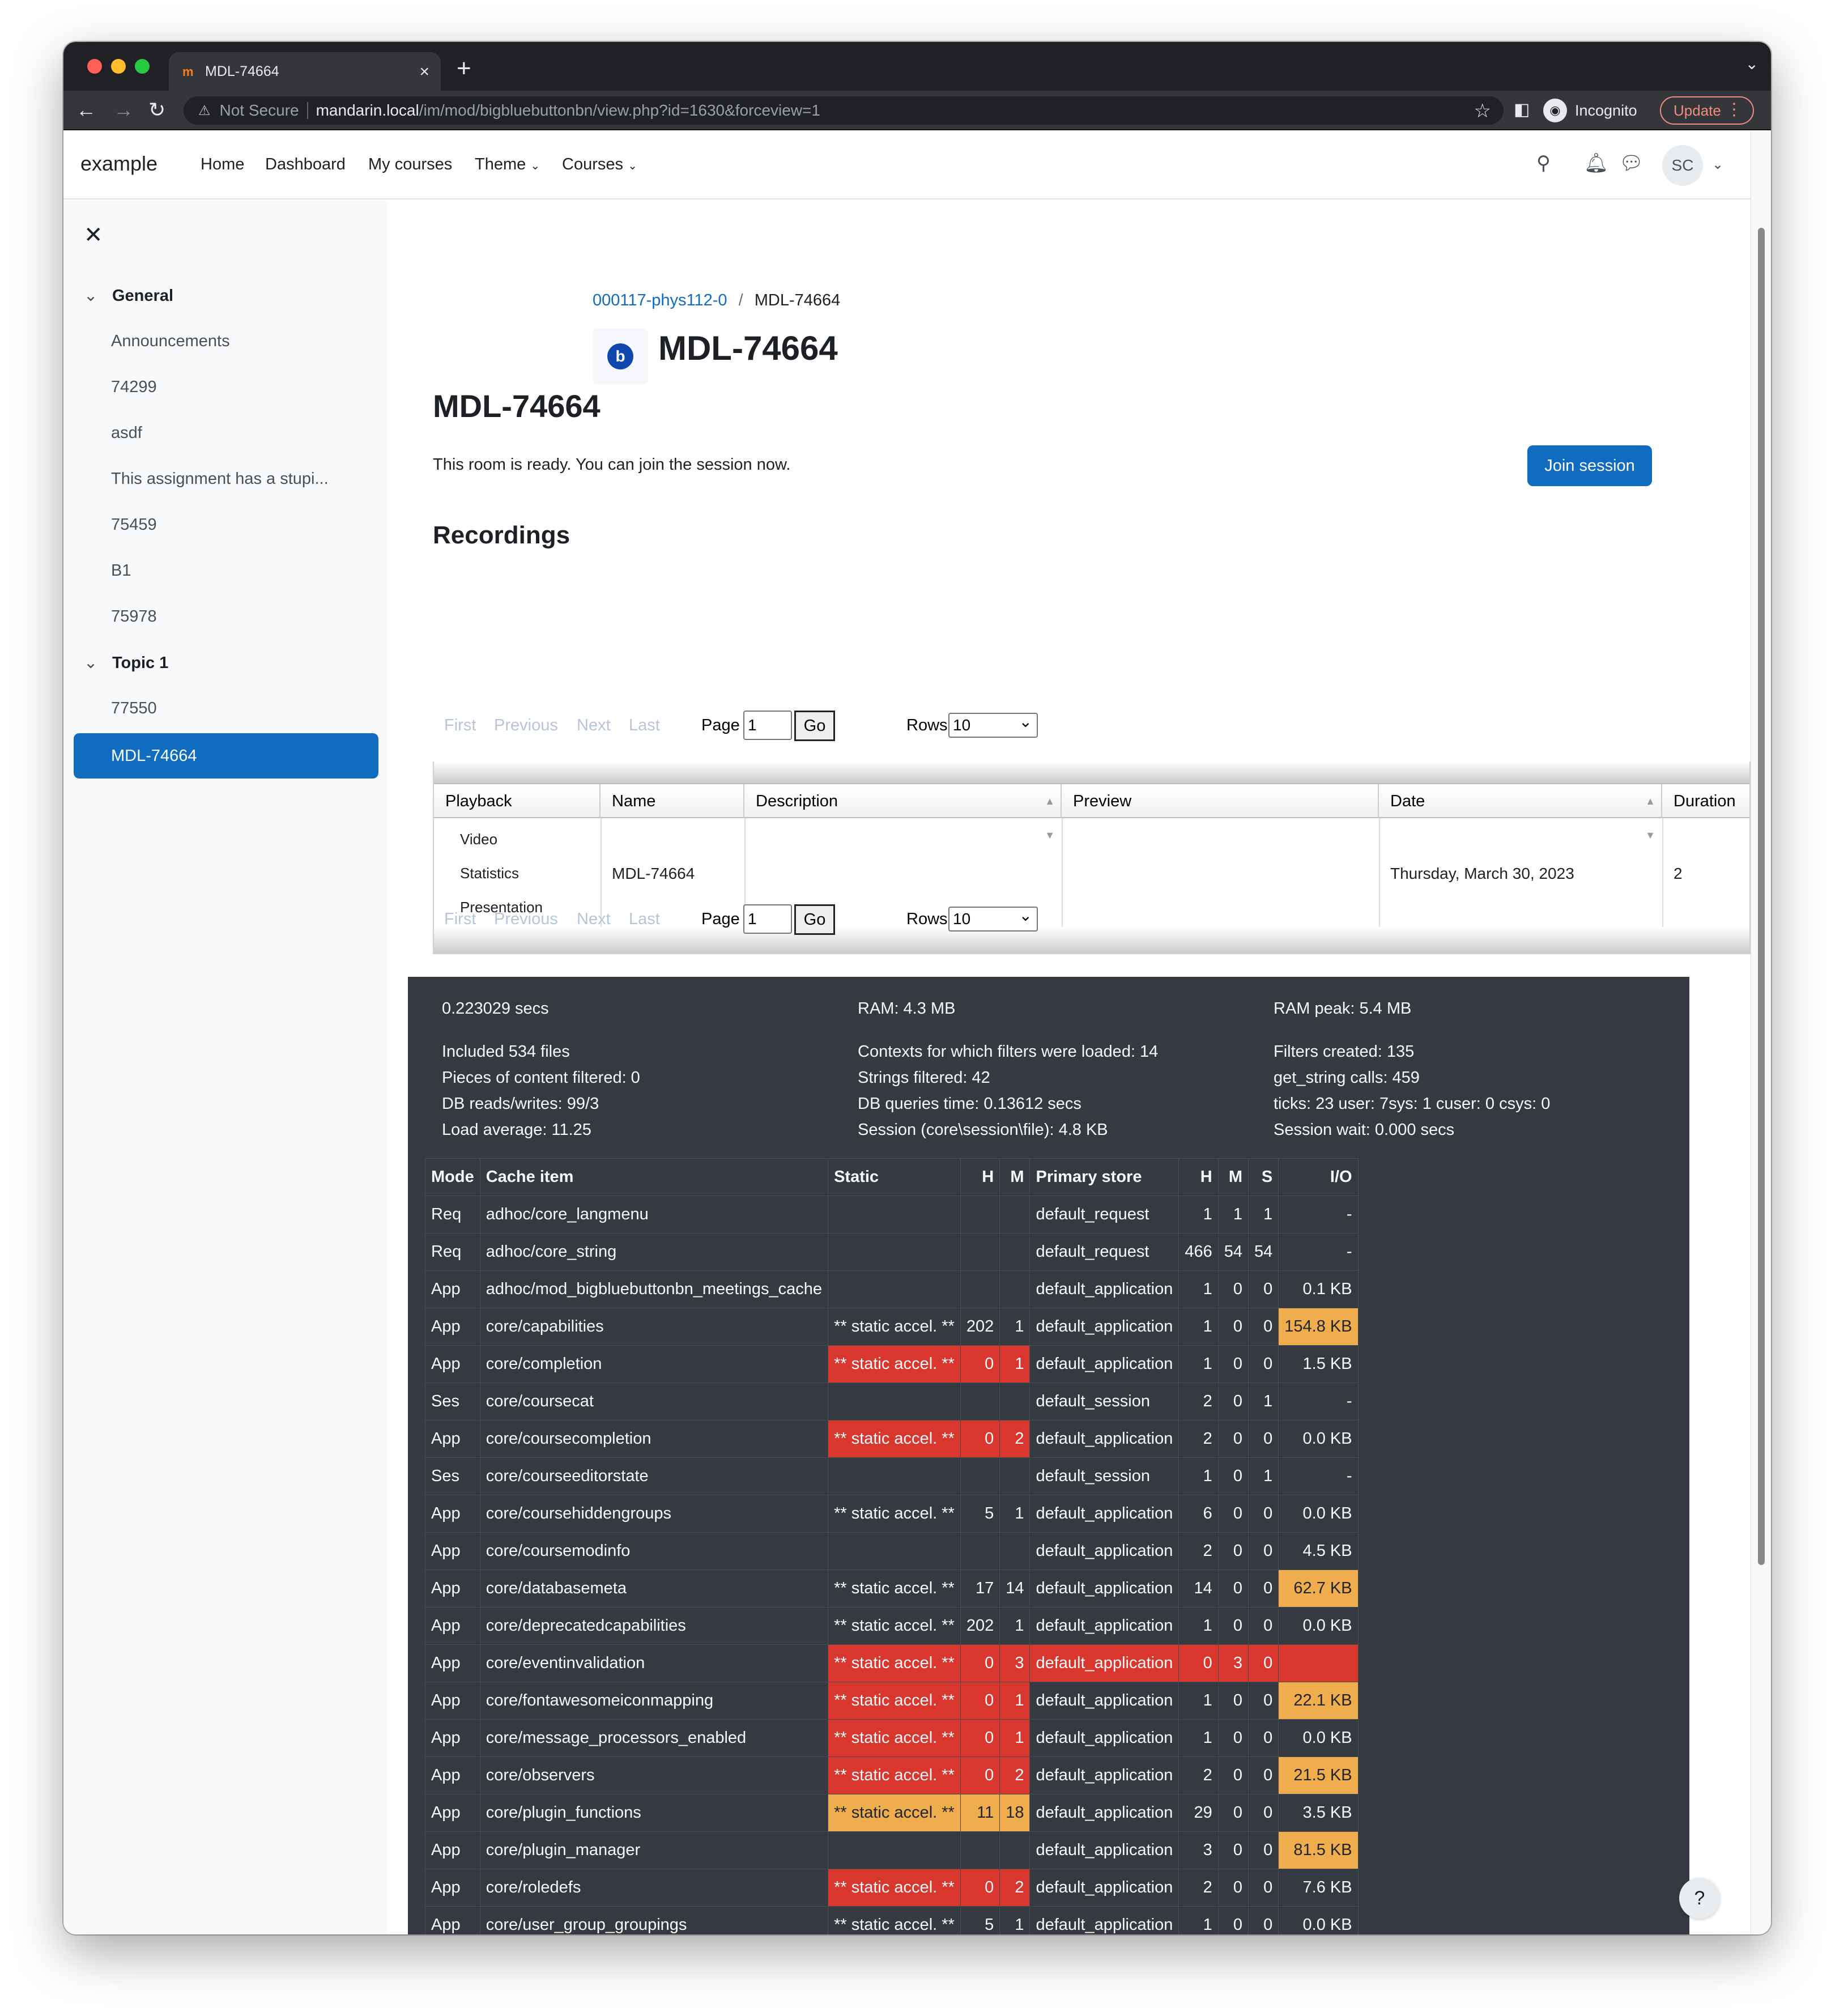  I want to click on column-header: Duration, so click(1705, 801).